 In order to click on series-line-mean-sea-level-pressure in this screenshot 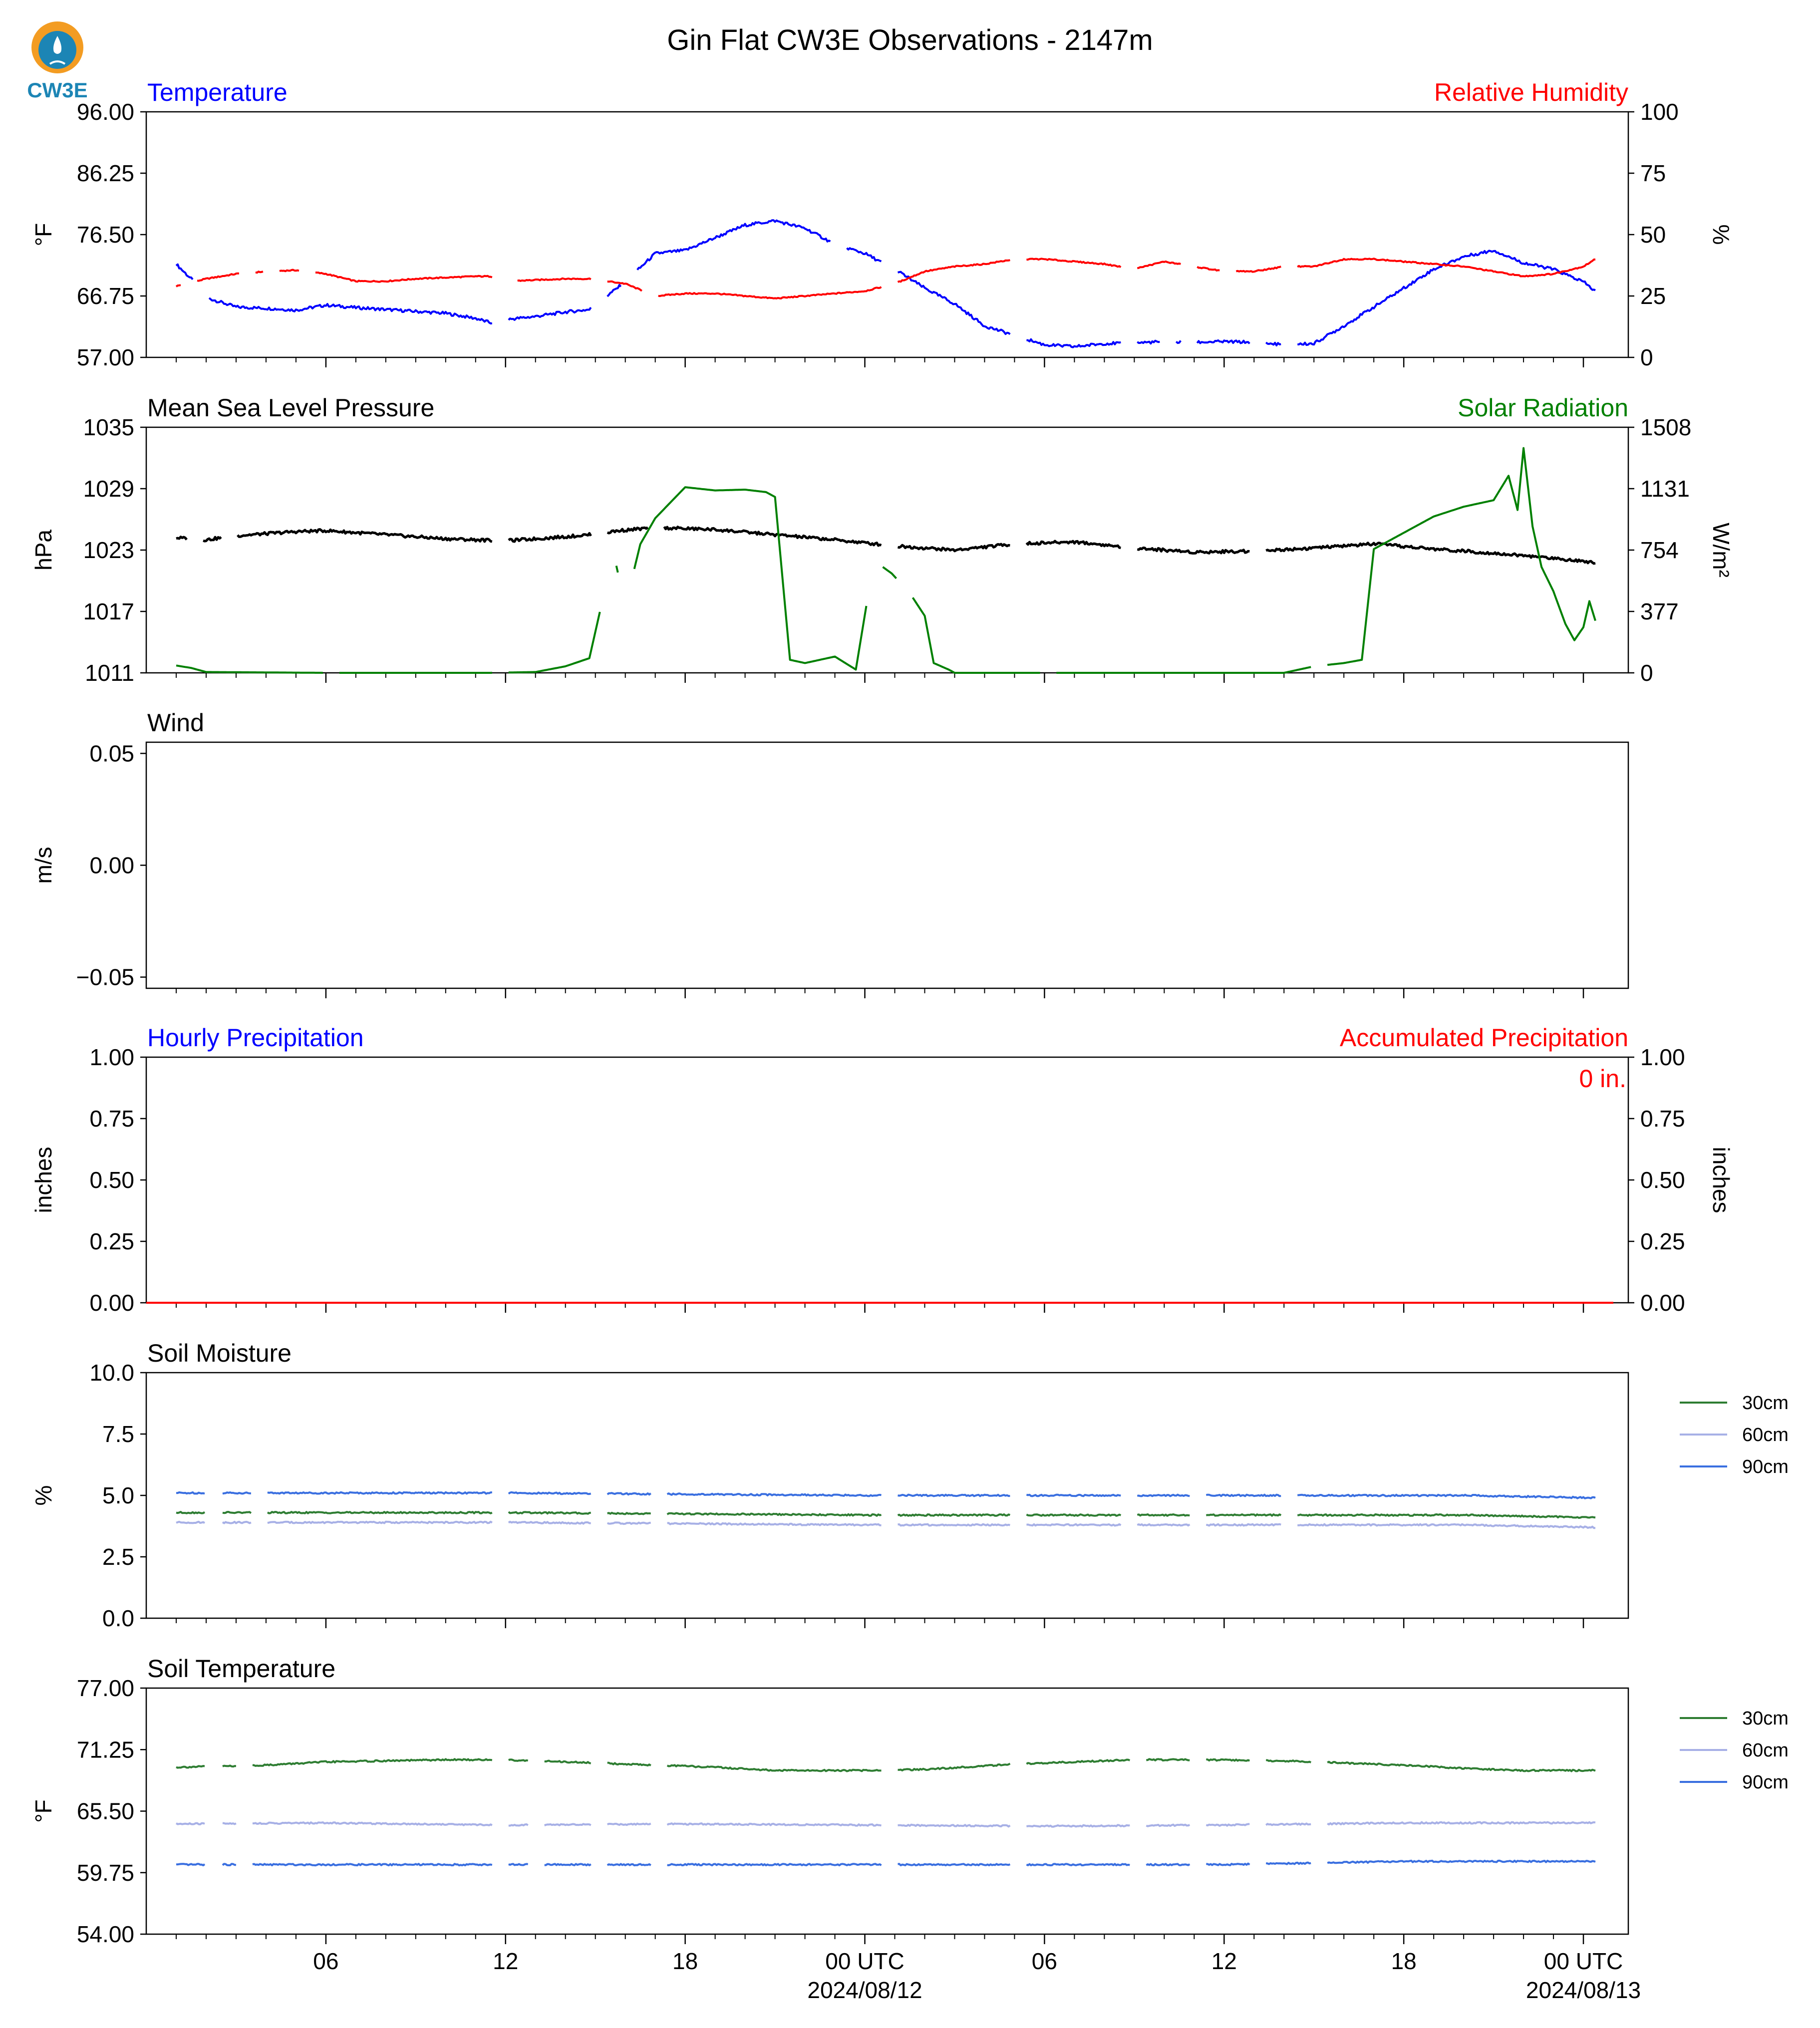, I will do `click(886, 545)`.